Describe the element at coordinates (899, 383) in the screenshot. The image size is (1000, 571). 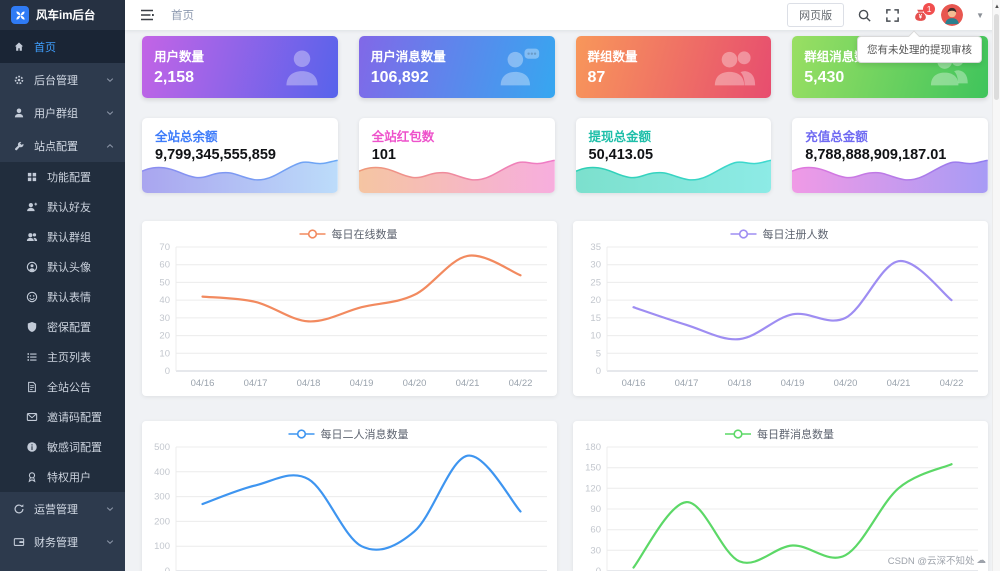
I see `svg-text: 04/21` at that location.